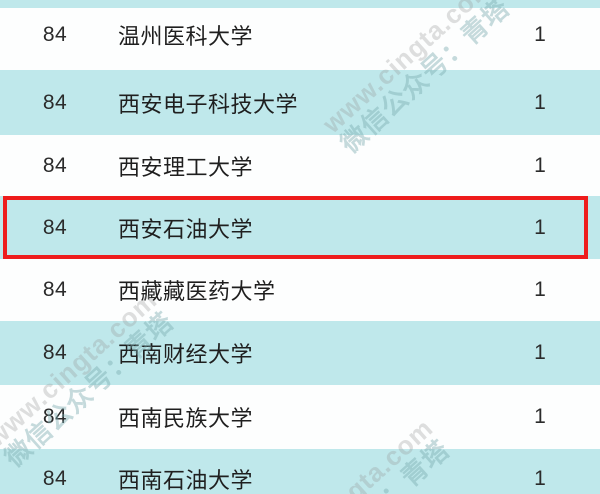 This screenshot has width=600, height=494. I want to click on cell-university-name: 西安石油大学, so click(186, 229).